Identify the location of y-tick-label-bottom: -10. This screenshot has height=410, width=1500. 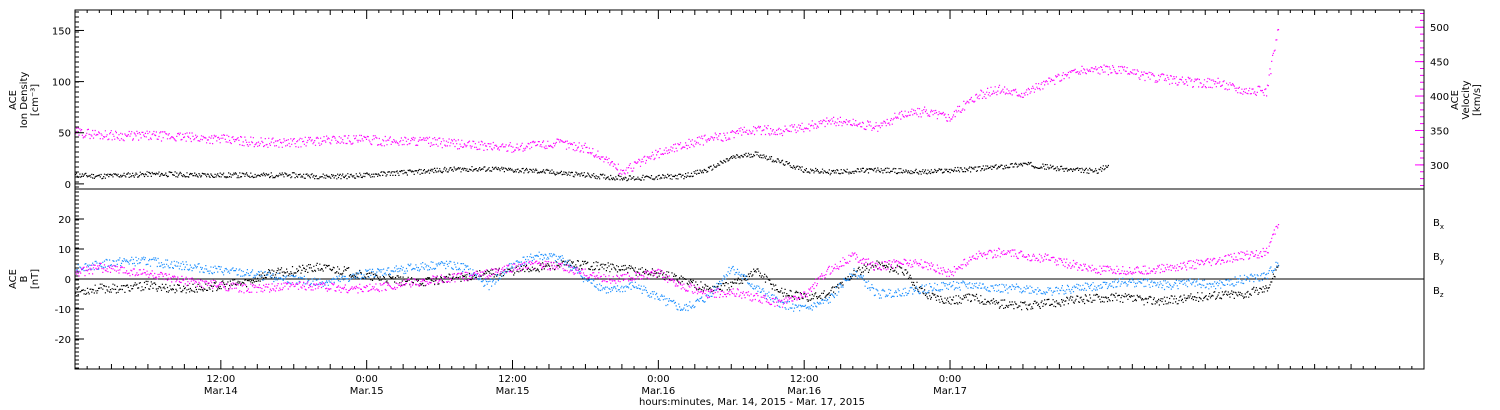
(63, 310).